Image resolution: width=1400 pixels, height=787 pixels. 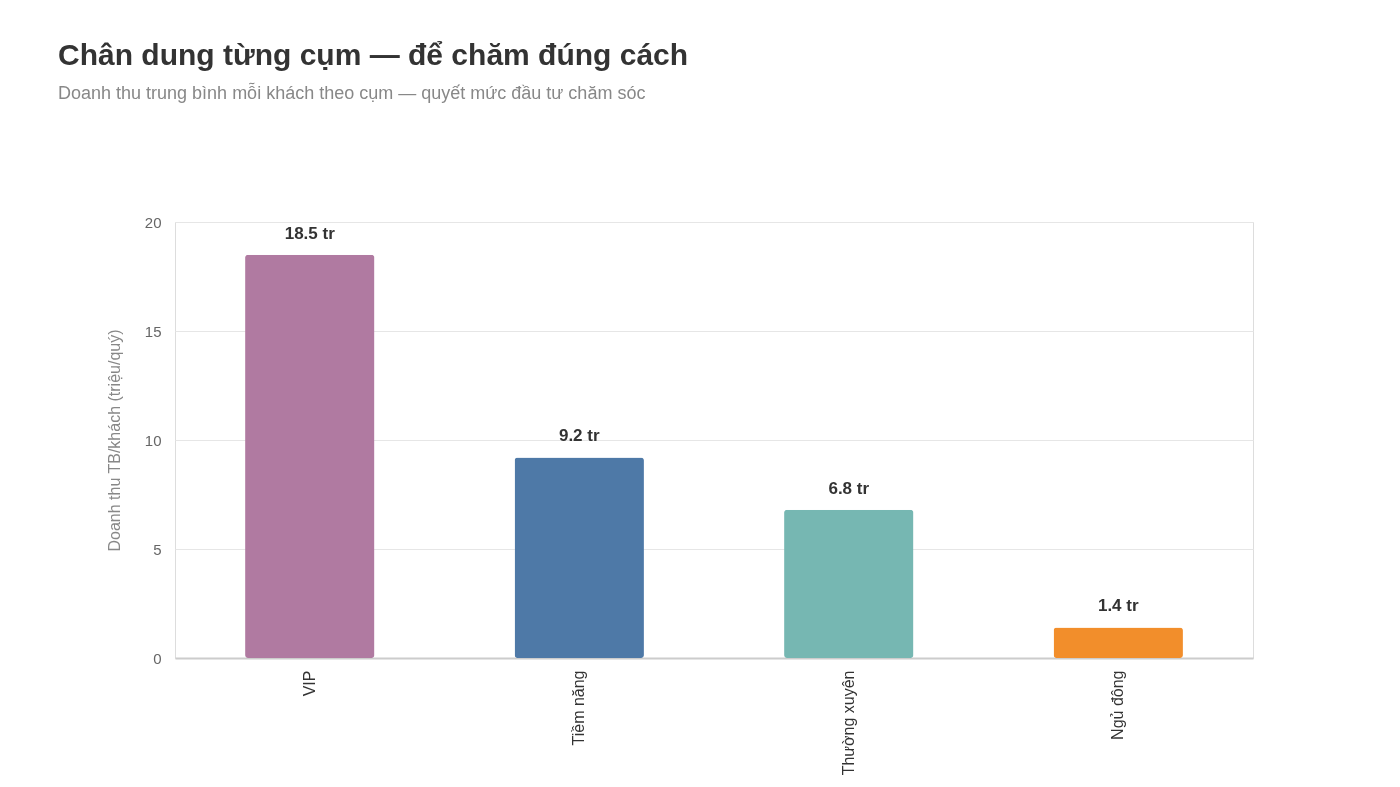 What do you see at coordinates (579, 708) in the screenshot?
I see `x-tick-label: Tiềm năng` at bounding box center [579, 708].